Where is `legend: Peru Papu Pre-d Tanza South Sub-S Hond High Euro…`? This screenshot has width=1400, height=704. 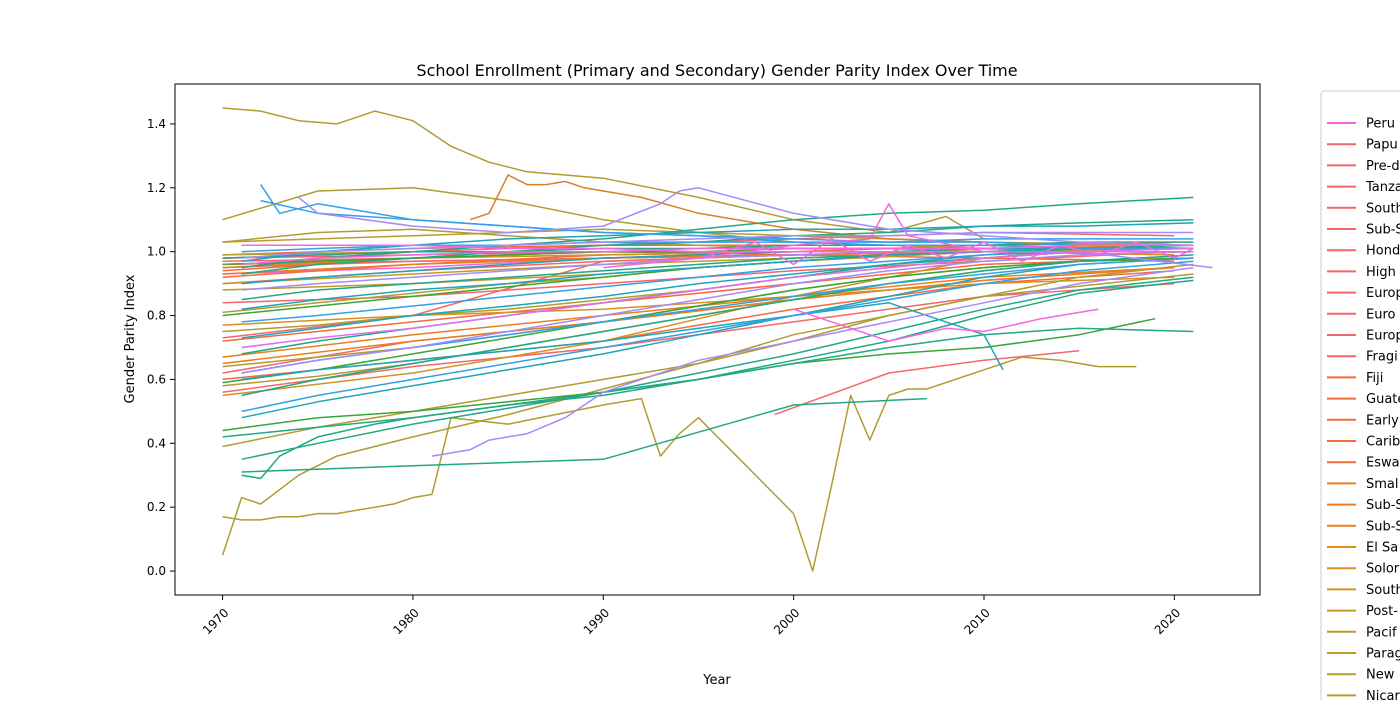
legend: Peru Papu Pre-d Tanza South Sub-S Hond High Euro… is located at coordinates (1360, 397).